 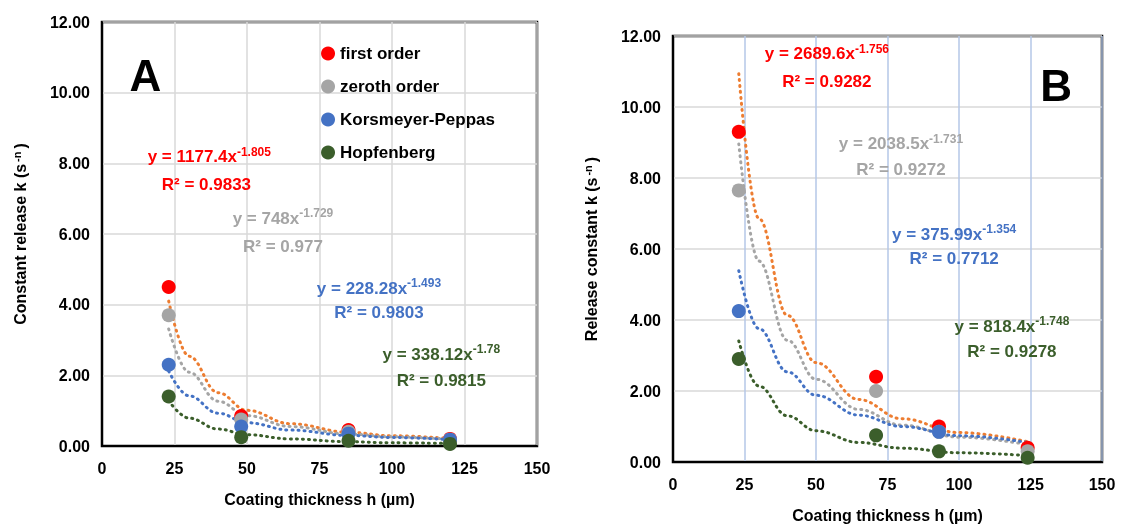 What do you see at coordinates (380, 53) in the screenshot?
I see `legend-label: first order` at bounding box center [380, 53].